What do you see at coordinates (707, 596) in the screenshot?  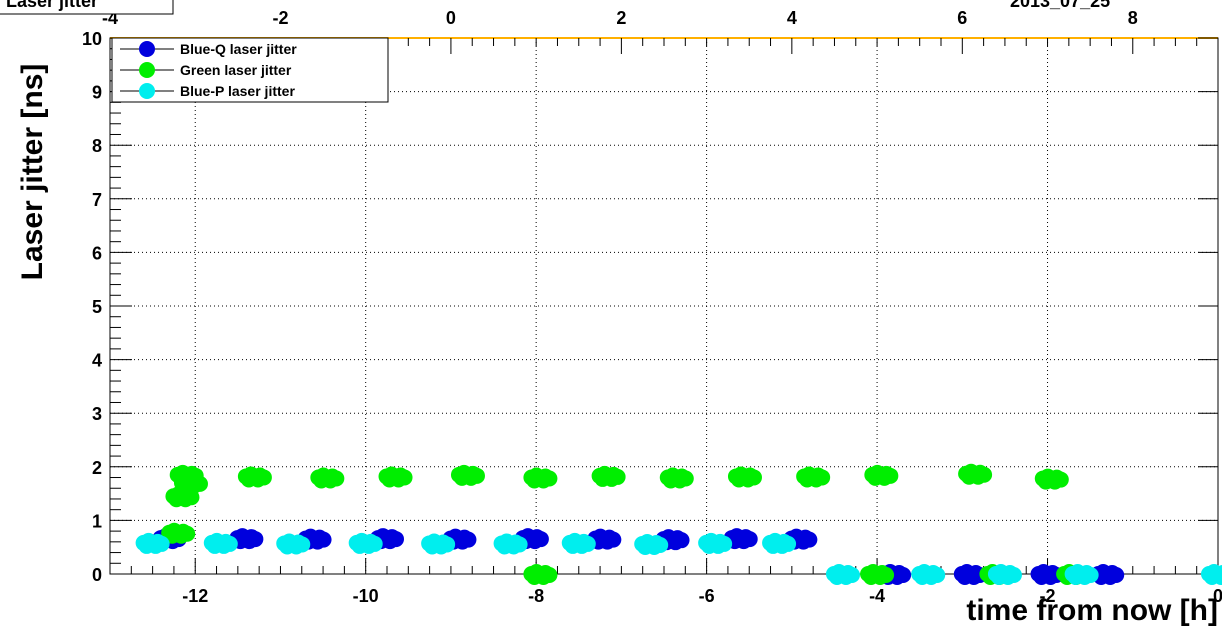 I see `x-tick-label: -6` at bounding box center [707, 596].